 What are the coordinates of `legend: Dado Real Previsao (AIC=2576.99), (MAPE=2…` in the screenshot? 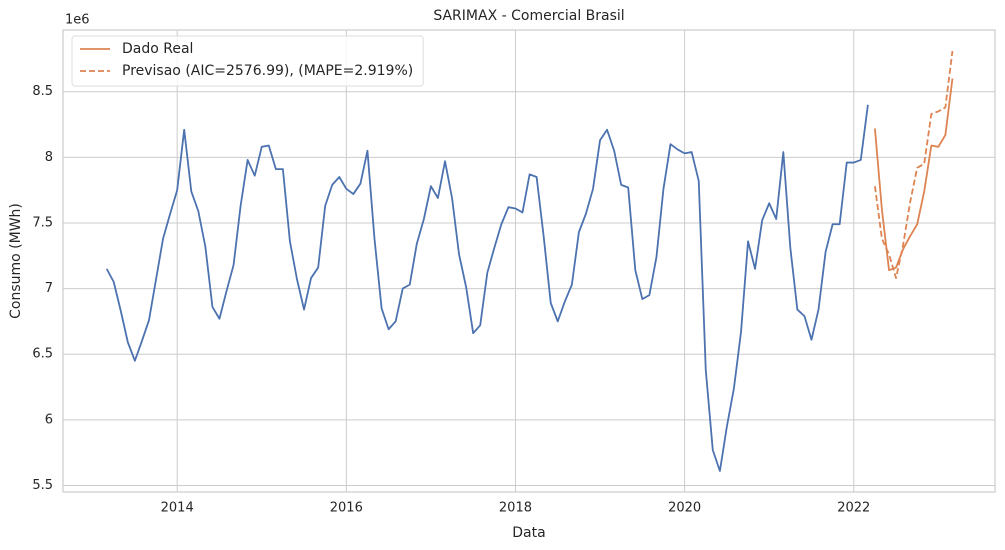 It's located at (247, 61).